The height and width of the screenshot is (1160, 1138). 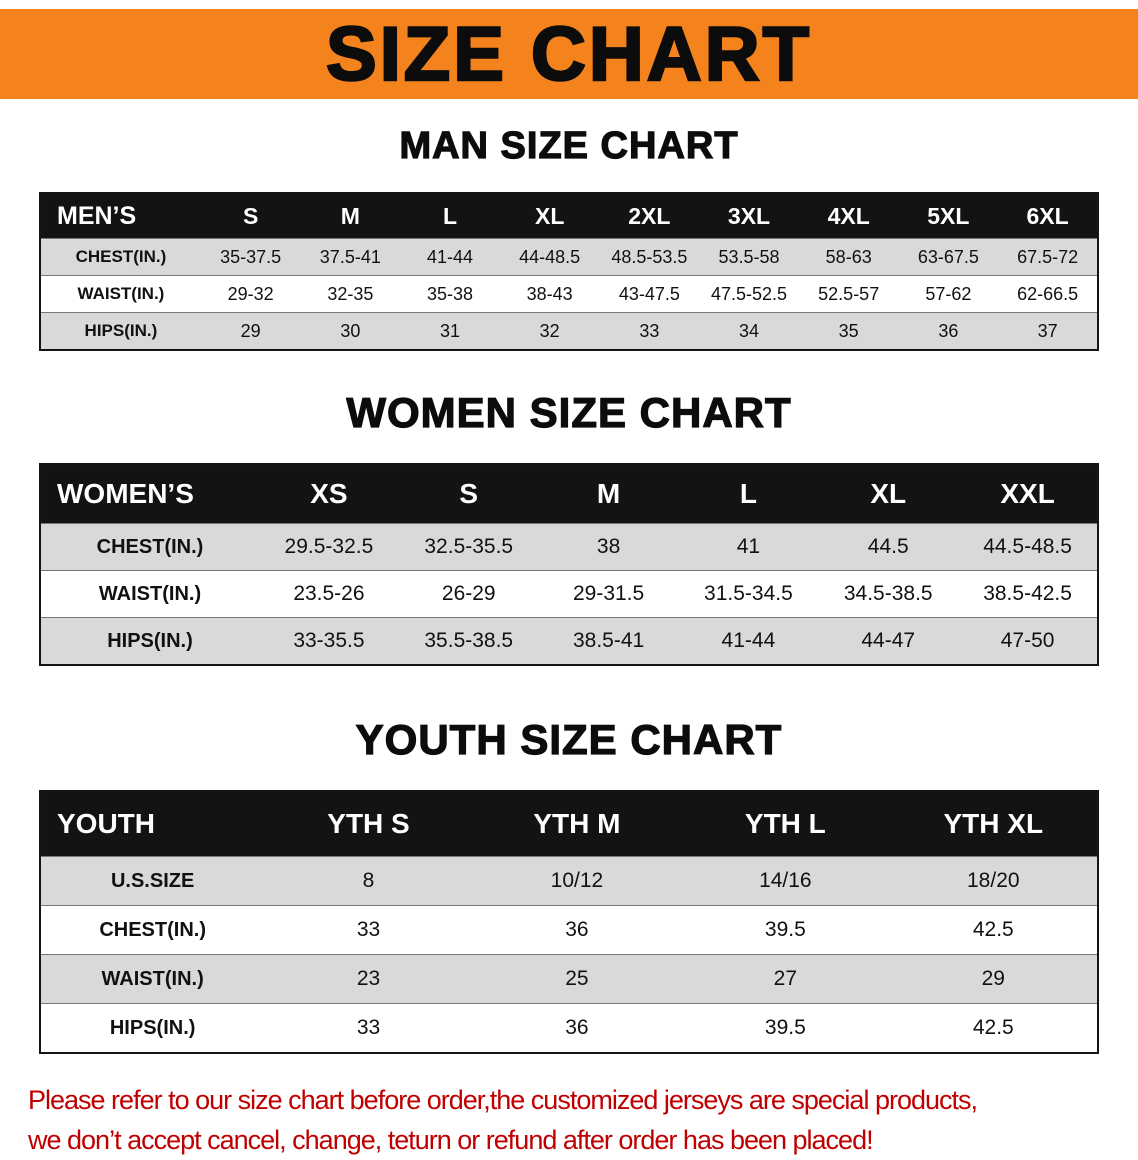 What do you see at coordinates (450, 331) in the screenshot?
I see `size-value: 31` at bounding box center [450, 331].